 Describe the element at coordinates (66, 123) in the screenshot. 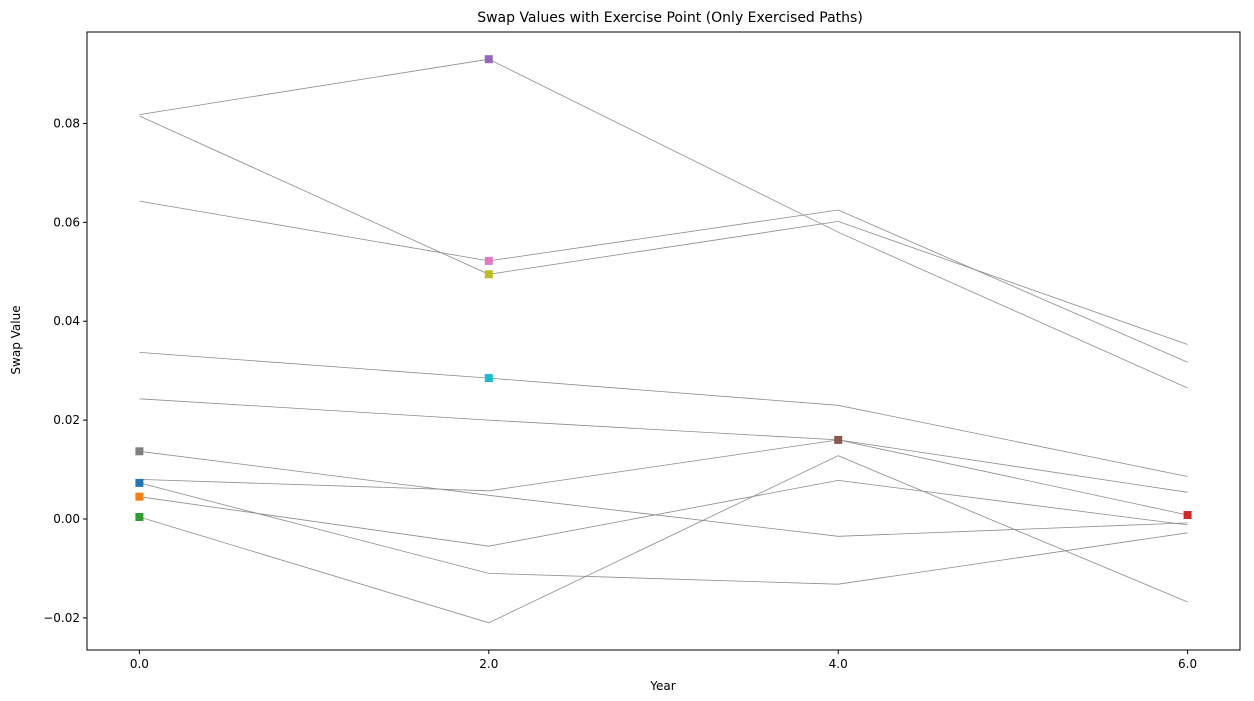

I see `y-tick-label: 0.08` at that location.